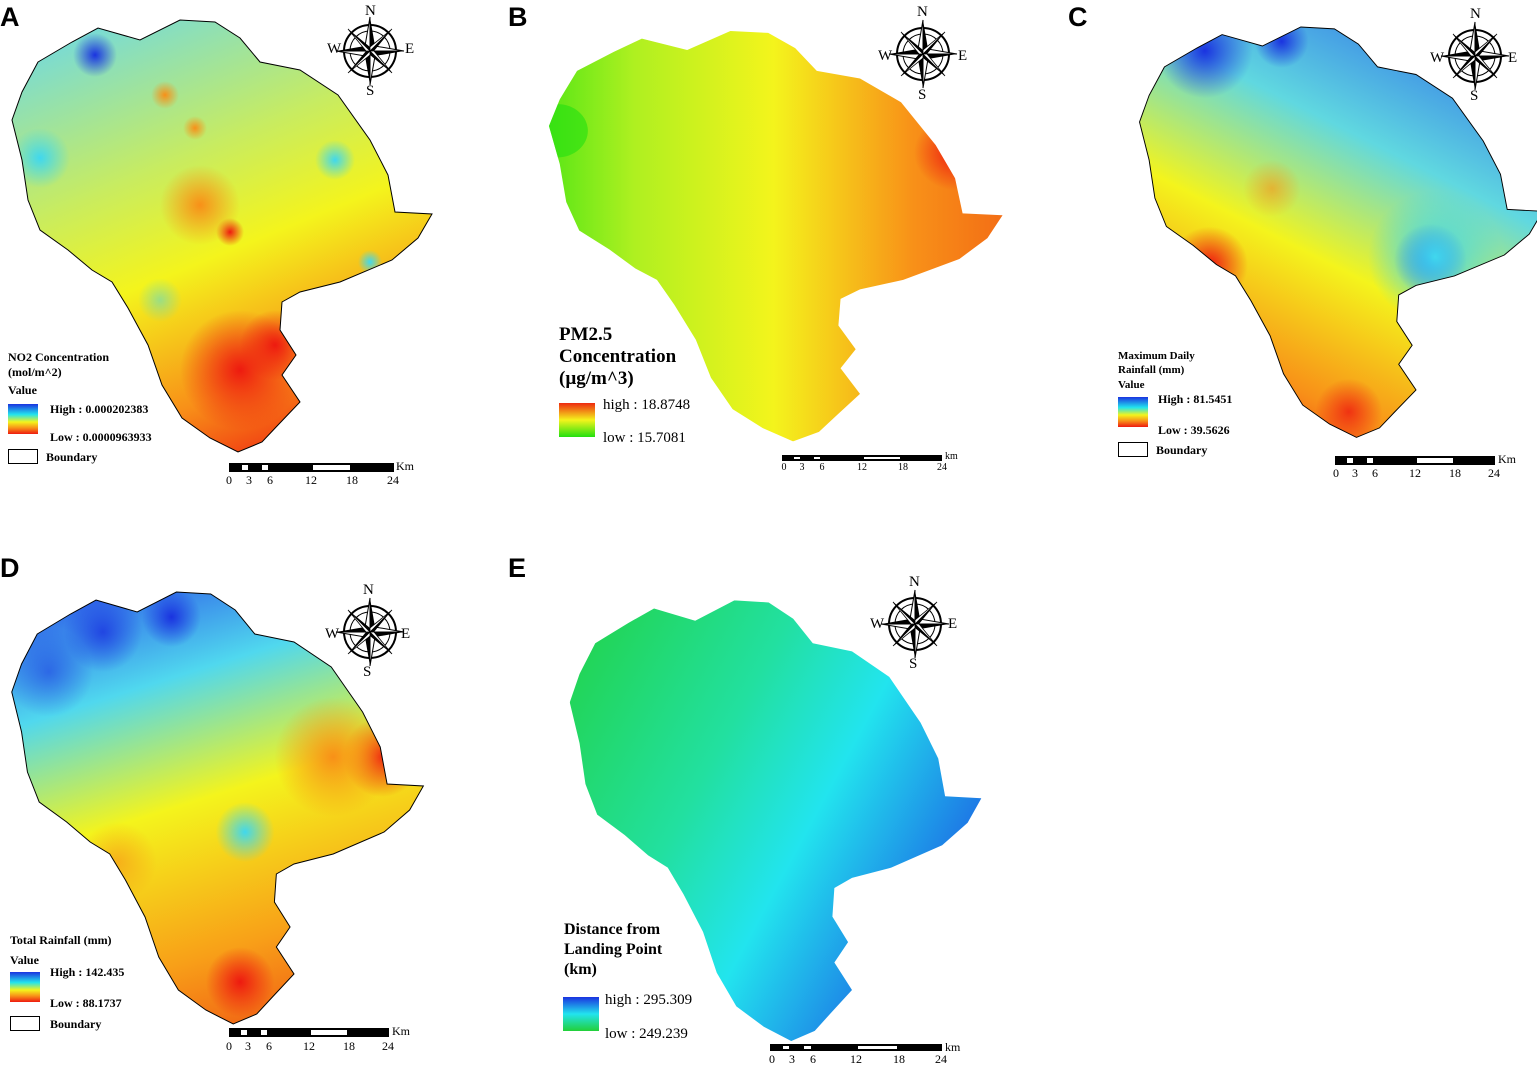  What do you see at coordinates (58, 364) in the screenshot?
I see `legend-title: NO2 Concentration (mol/m^2)` at bounding box center [58, 364].